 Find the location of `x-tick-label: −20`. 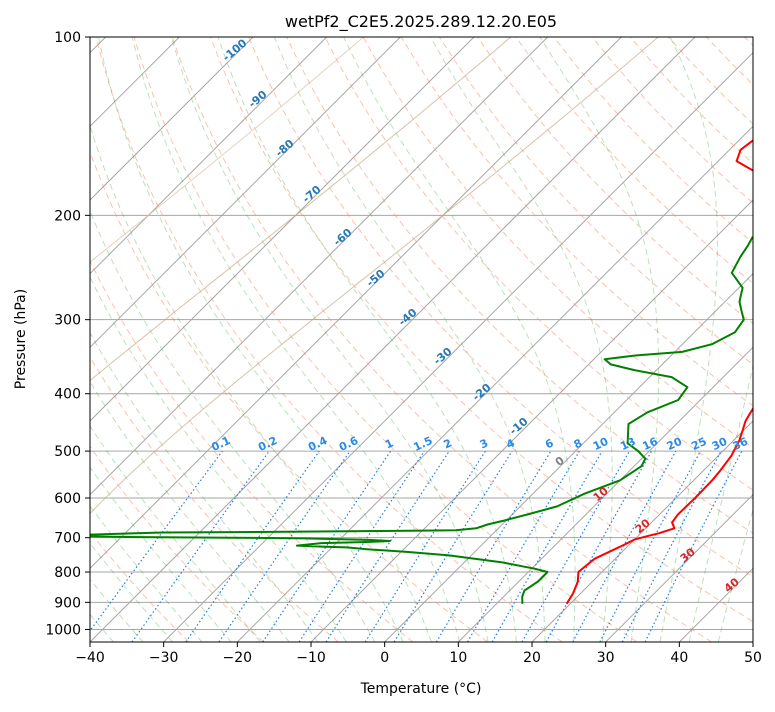

x-tick-label: −20 is located at coordinates (238, 658).